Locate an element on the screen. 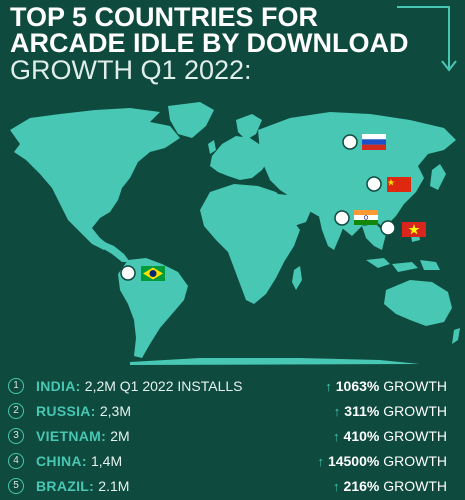 This screenshot has height=500, width=465. country-name: CHINA: 1,4M is located at coordinates (79, 461).